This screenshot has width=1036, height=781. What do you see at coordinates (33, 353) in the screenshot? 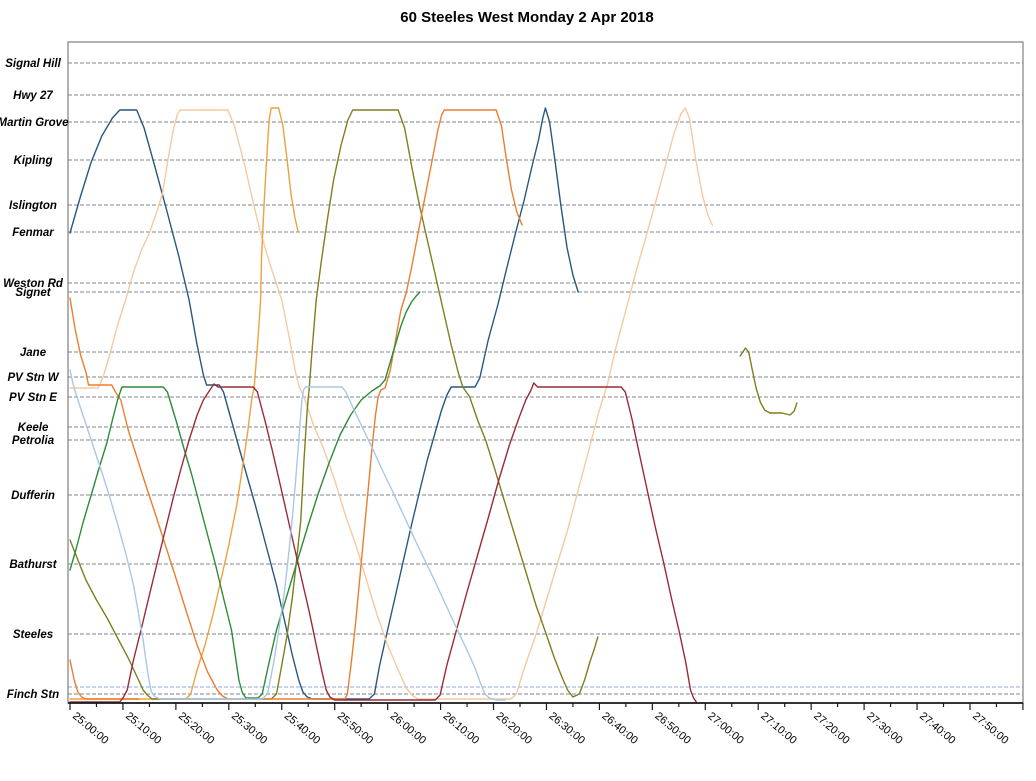
I see `station-label-jane: Jane` at bounding box center [33, 353].